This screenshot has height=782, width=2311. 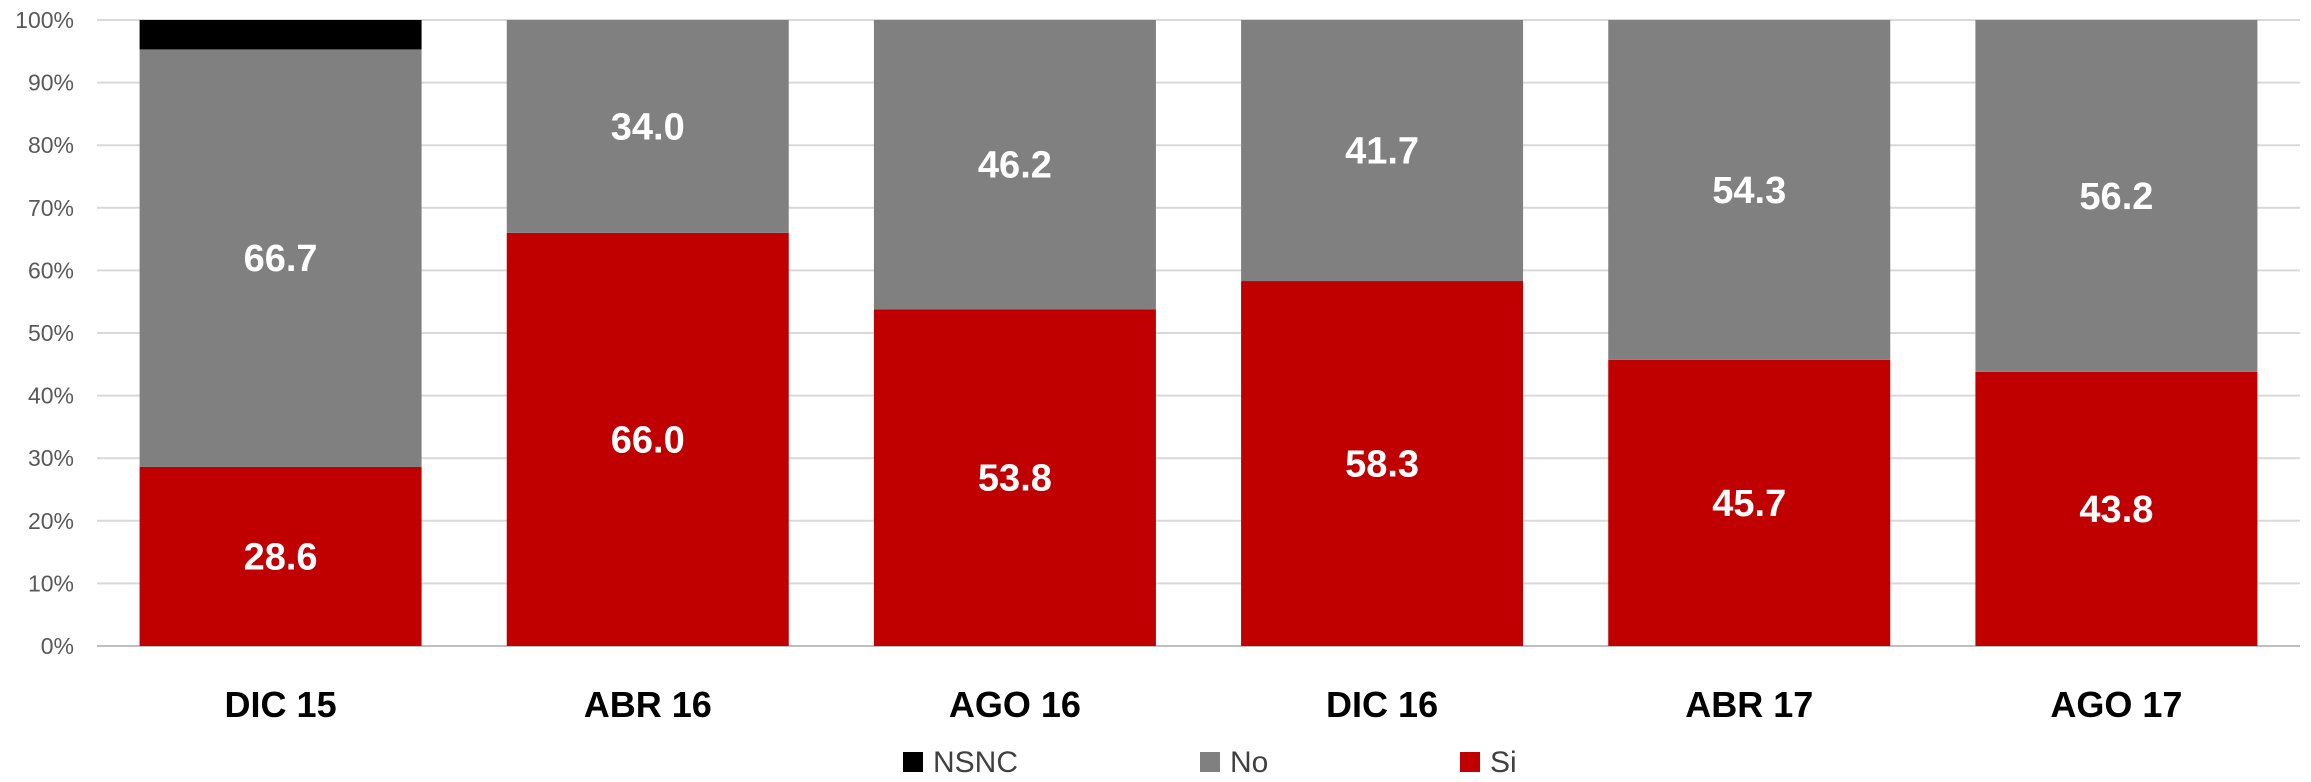 What do you see at coordinates (51, 83) in the screenshot?
I see `y-tick-label: 90%` at bounding box center [51, 83].